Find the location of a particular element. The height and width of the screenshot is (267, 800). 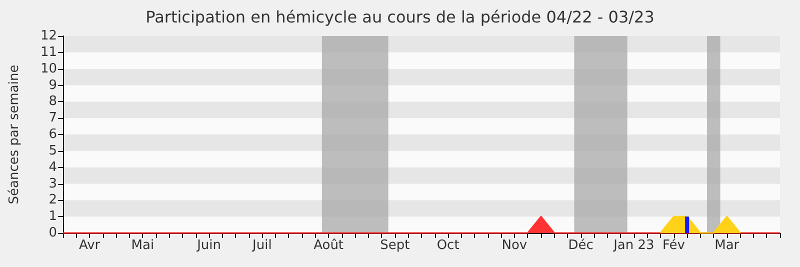

x-tick-label: Nov is located at coordinates (515, 245).